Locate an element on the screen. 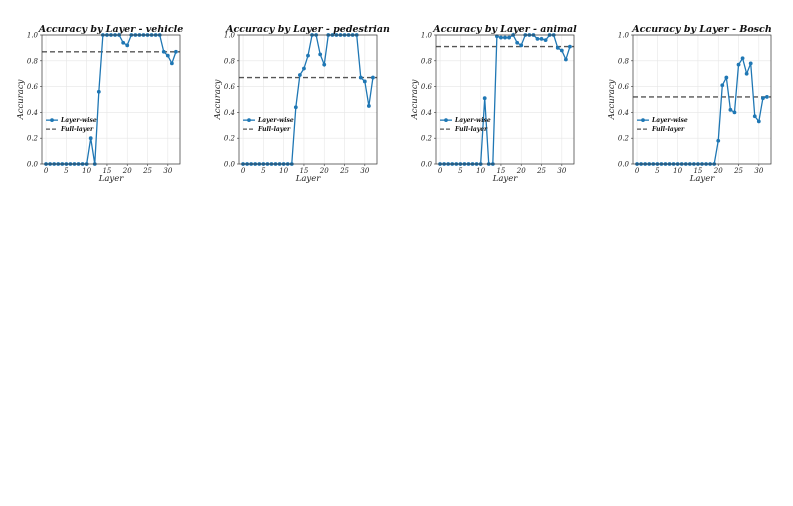 The height and width of the screenshot is (506, 793). chart-title: Accuracy by Layer - animal is located at coordinates (504, 29).